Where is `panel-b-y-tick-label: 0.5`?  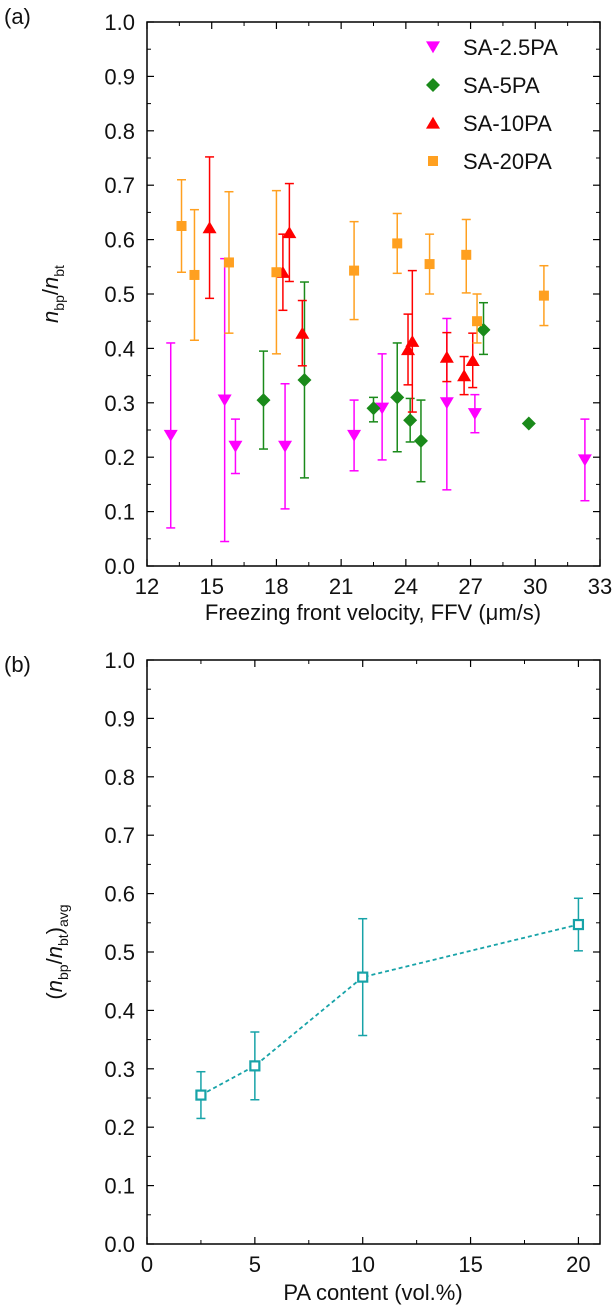
panel-b-y-tick-label: 0.5 is located at coordinates (119, 952).